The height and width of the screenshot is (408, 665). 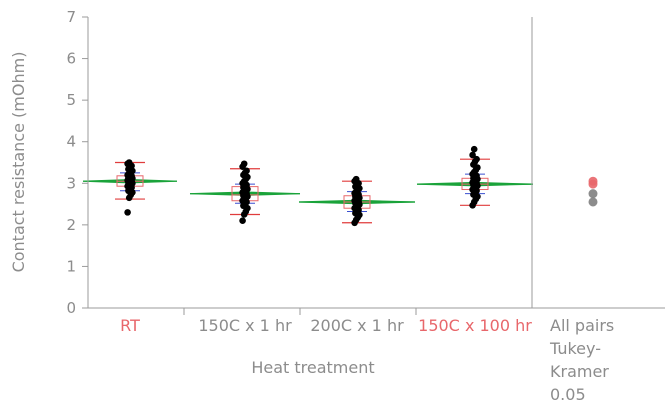 I want to click on comparison-label: Kramer, so click(x=579, y=371).